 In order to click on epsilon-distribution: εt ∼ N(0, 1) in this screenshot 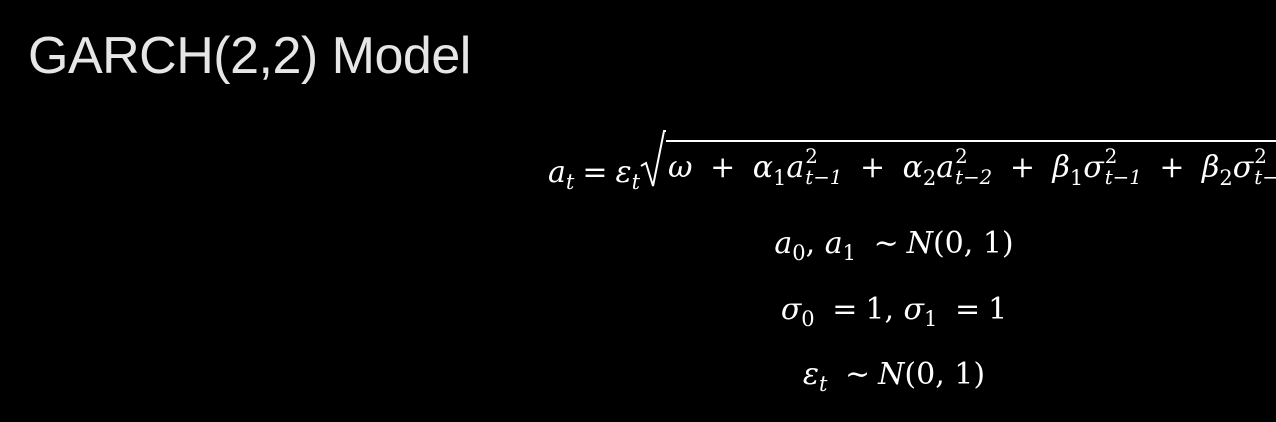, I will do `click(894, 377)`.